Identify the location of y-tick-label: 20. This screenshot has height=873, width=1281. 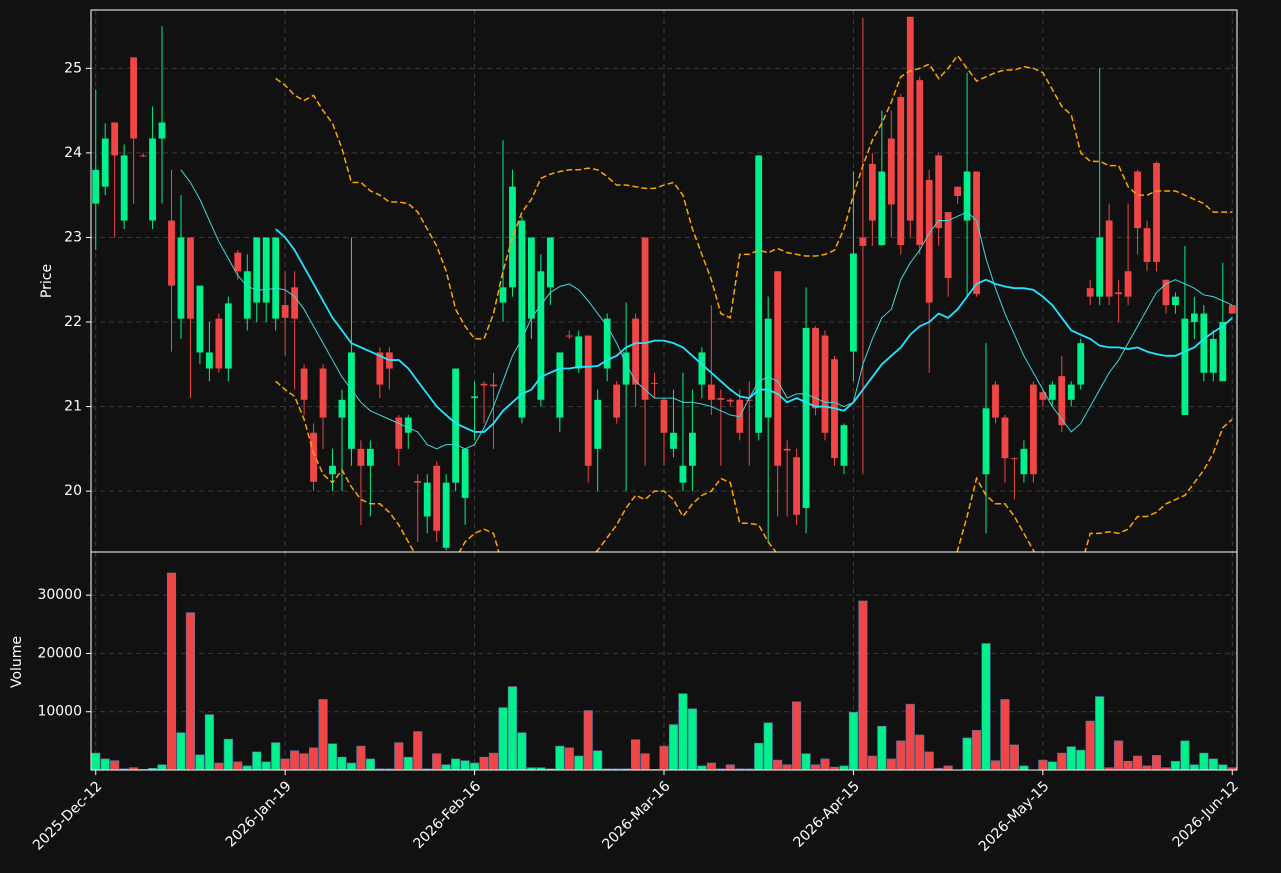
(73, 491).